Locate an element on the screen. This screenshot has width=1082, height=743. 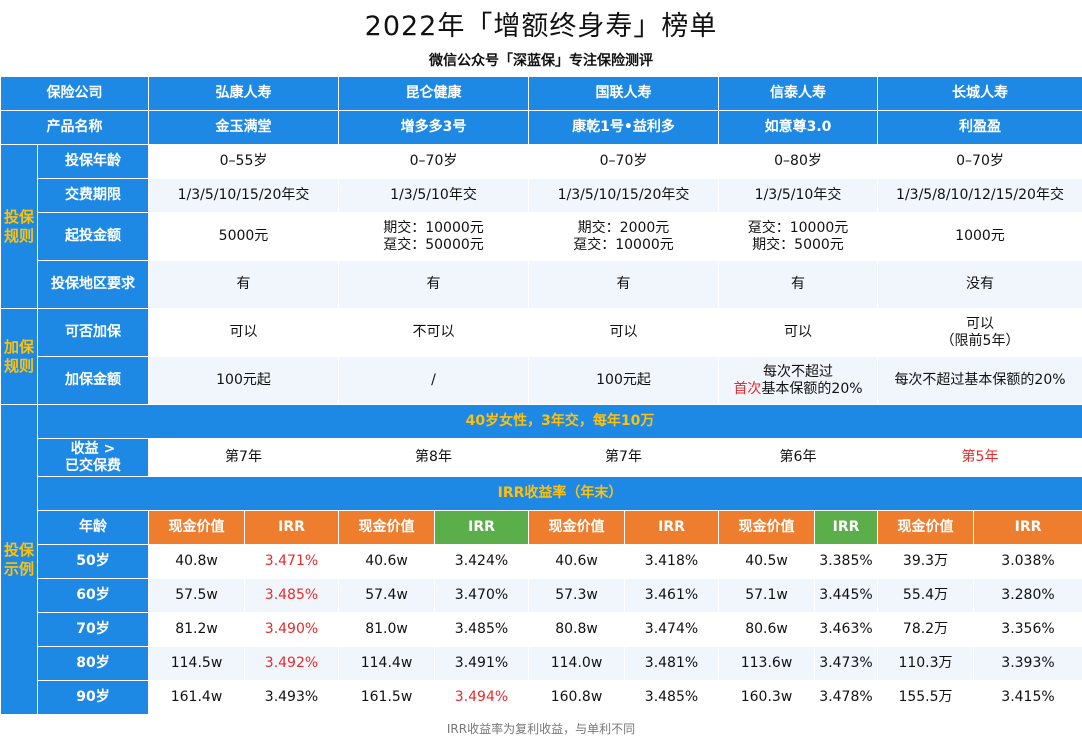
cash-value: 80.6w is located at coordinates (766, 629).